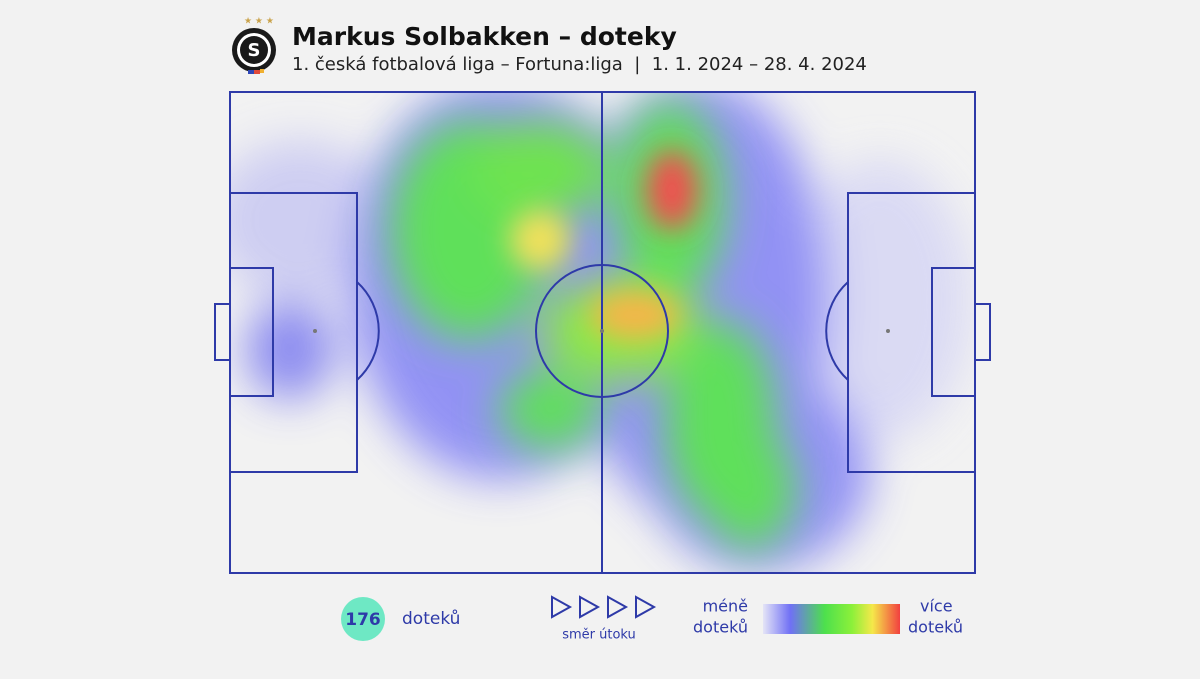 This screenshot has height=679, width=1200. I want to click on legend-high: více, so click(936, 606).